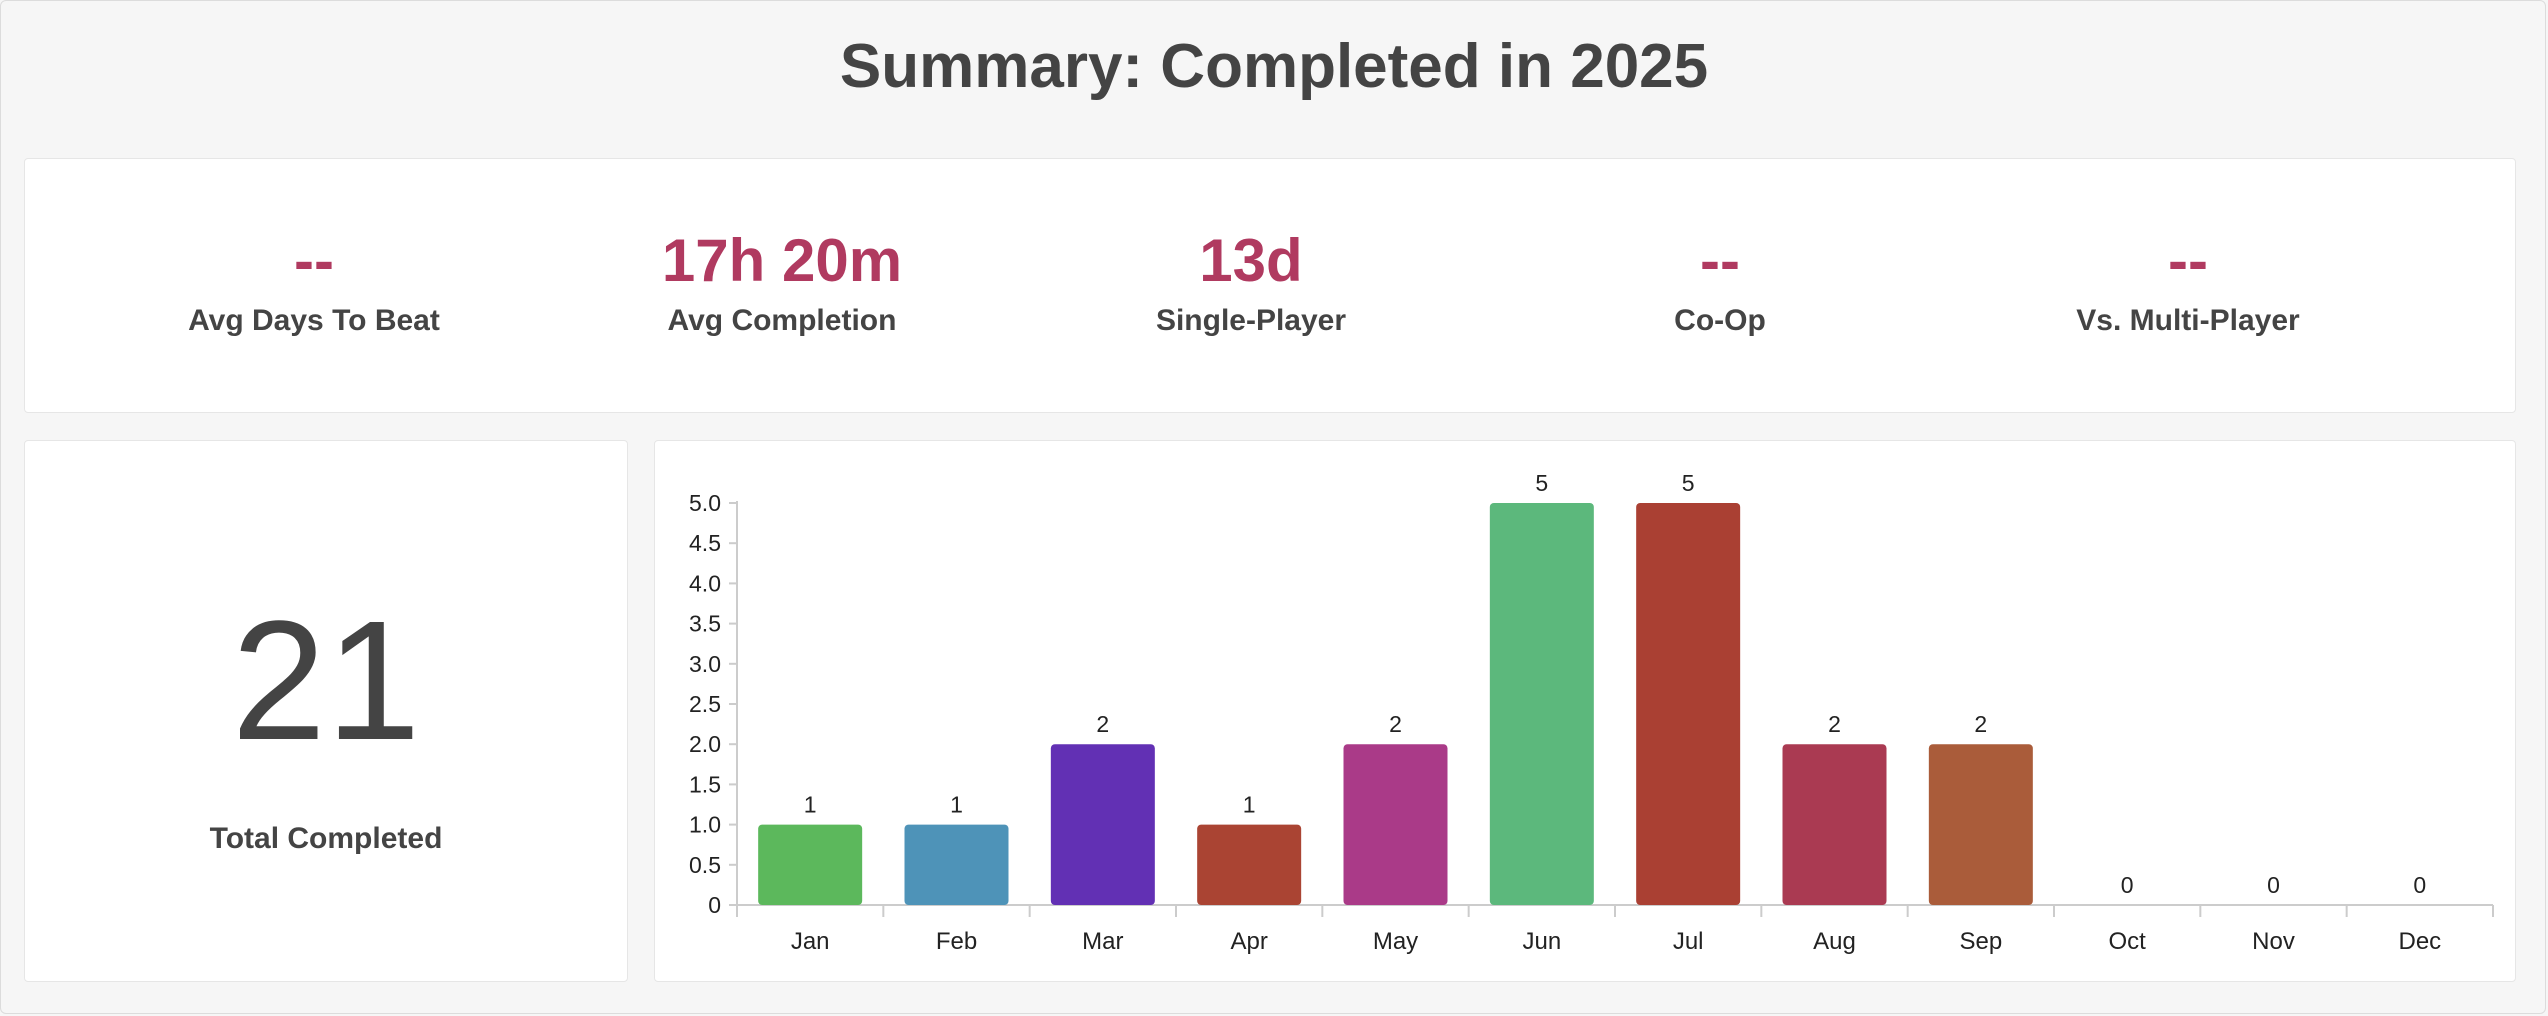  I want to click on x-tick-label: Nov, so click(2273, 941).